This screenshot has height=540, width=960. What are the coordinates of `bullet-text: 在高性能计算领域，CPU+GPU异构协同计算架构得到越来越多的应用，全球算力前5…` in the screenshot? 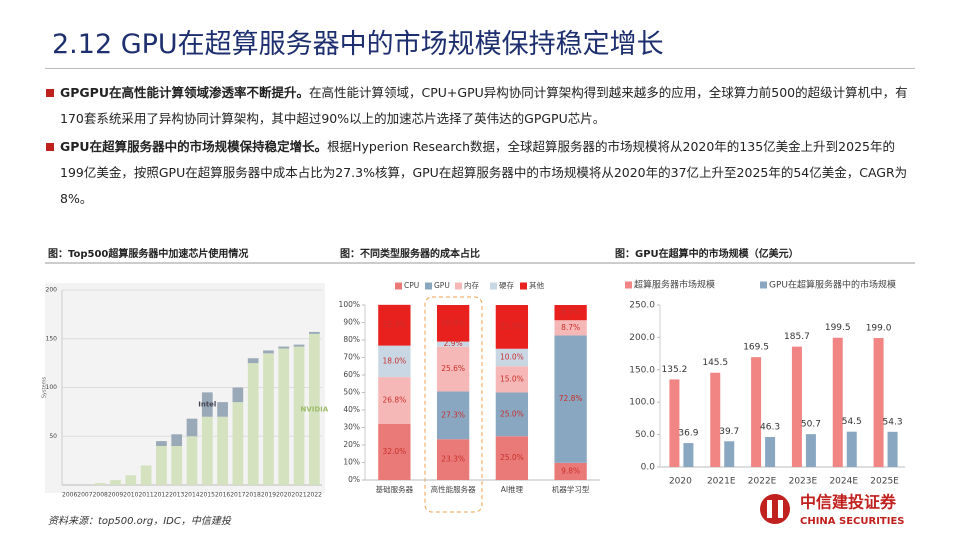 It's located at (484, 105).